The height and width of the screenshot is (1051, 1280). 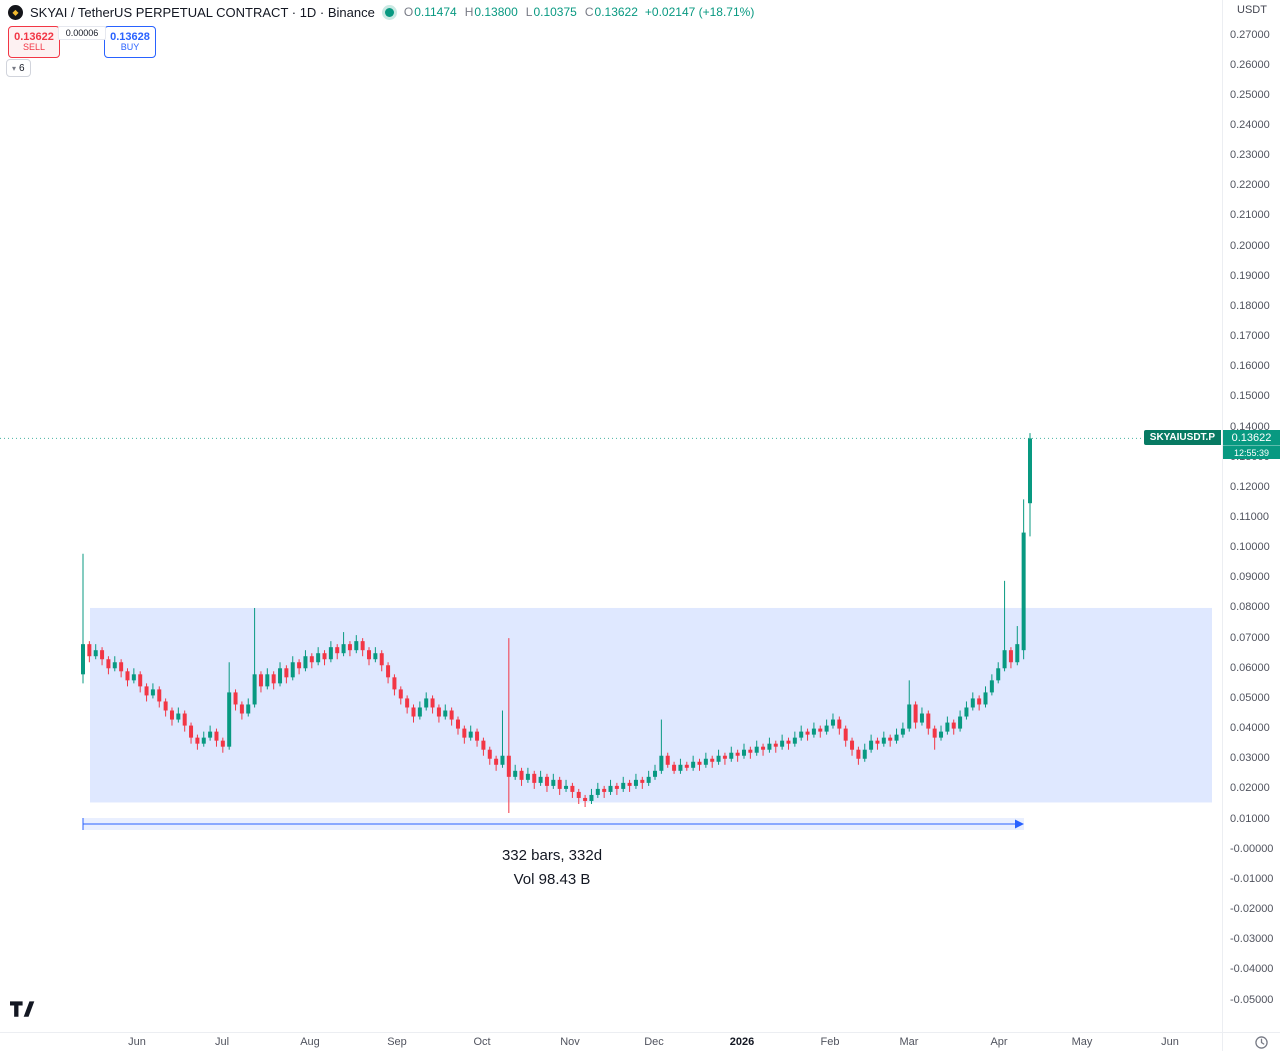 What do you see at coordinates (14, 68) in the screenshot?
I see `chevron-down-icon: ▾` at bounding box center [14, 68].